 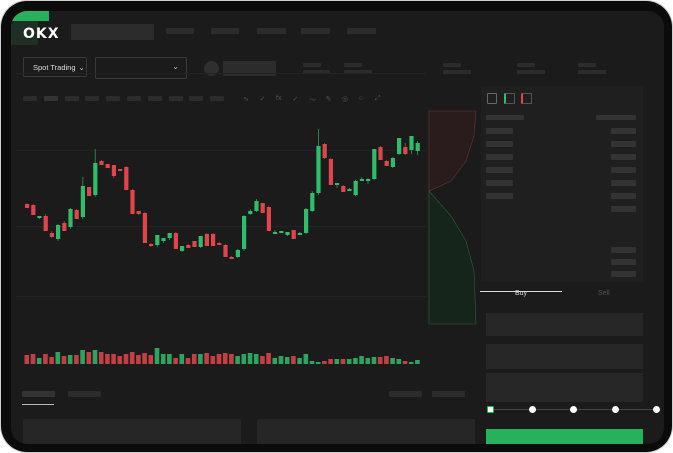 What do you see at coordinates (564, 436) in the screenshot?
I see `buy-button` at bounding box center [564, 436].